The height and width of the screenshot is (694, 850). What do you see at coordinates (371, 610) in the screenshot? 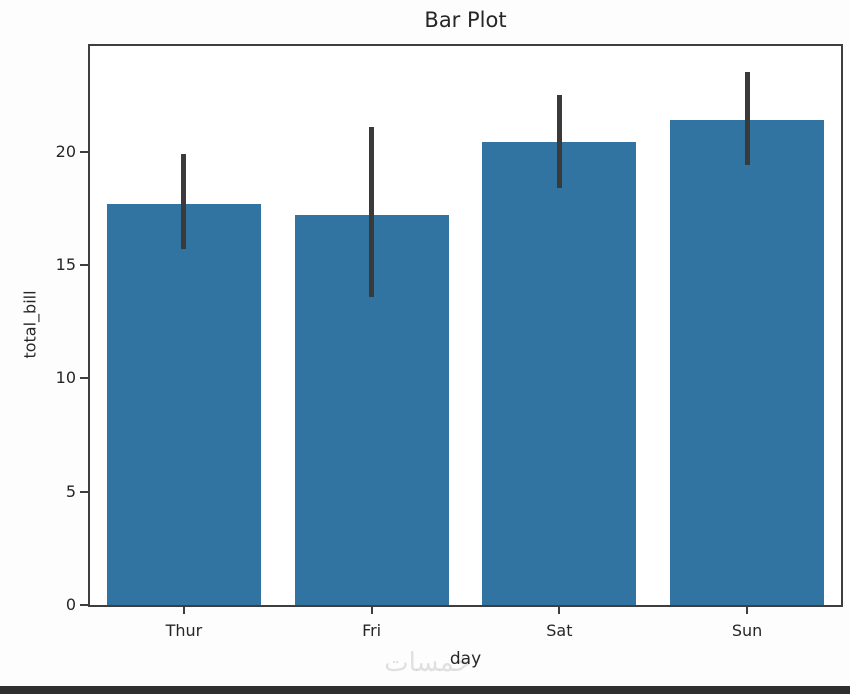
I see `x-tick-mark-fri` at bounding box center [371, 610].